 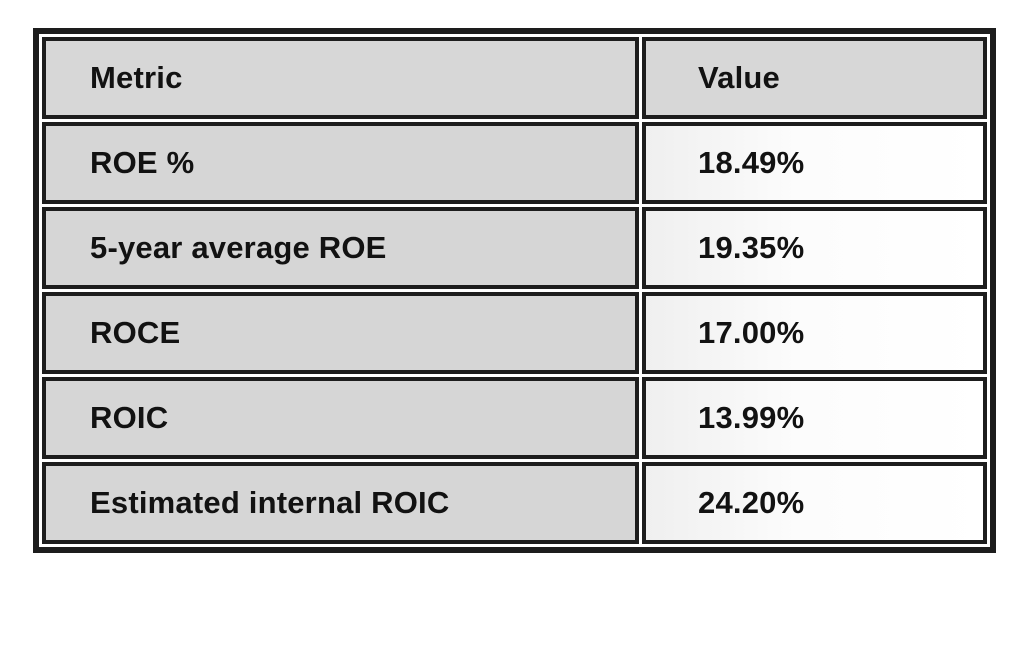 I want to click on table-row: Estimated internal ROIC 24.20%, so click(x=514, y=503).